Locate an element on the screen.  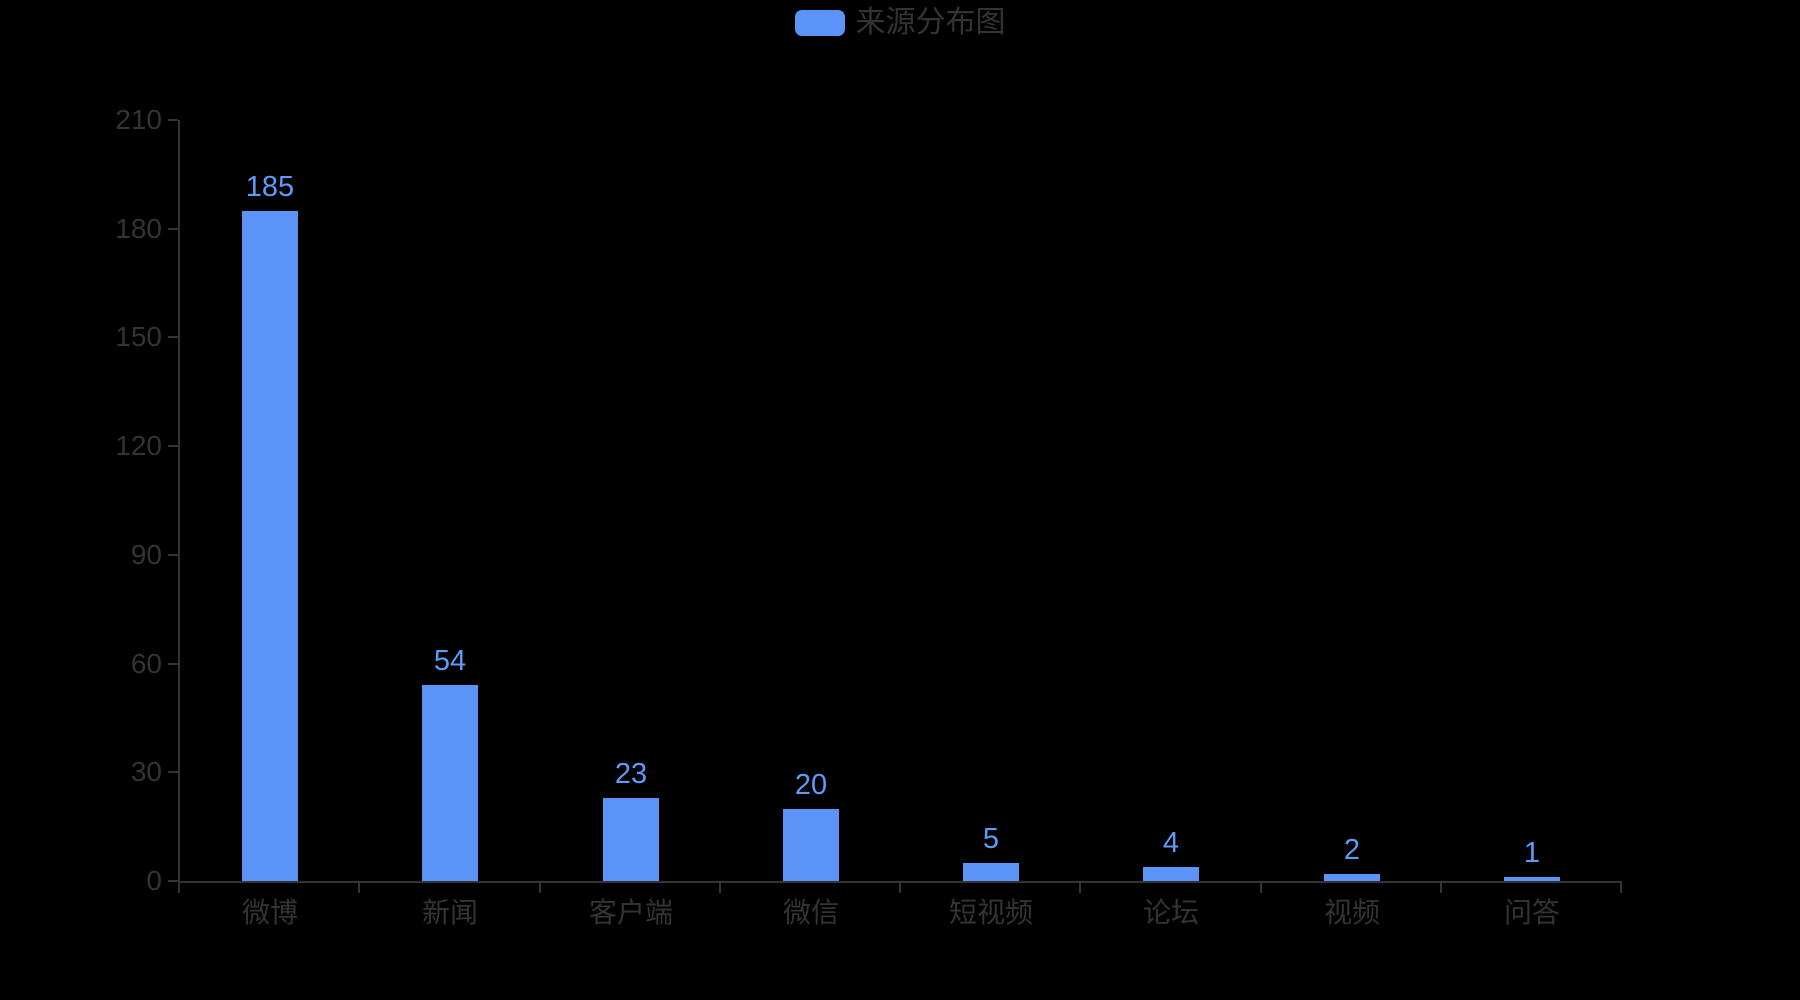
legend-label: 来源分布图 is located at coordinates (930, 22).